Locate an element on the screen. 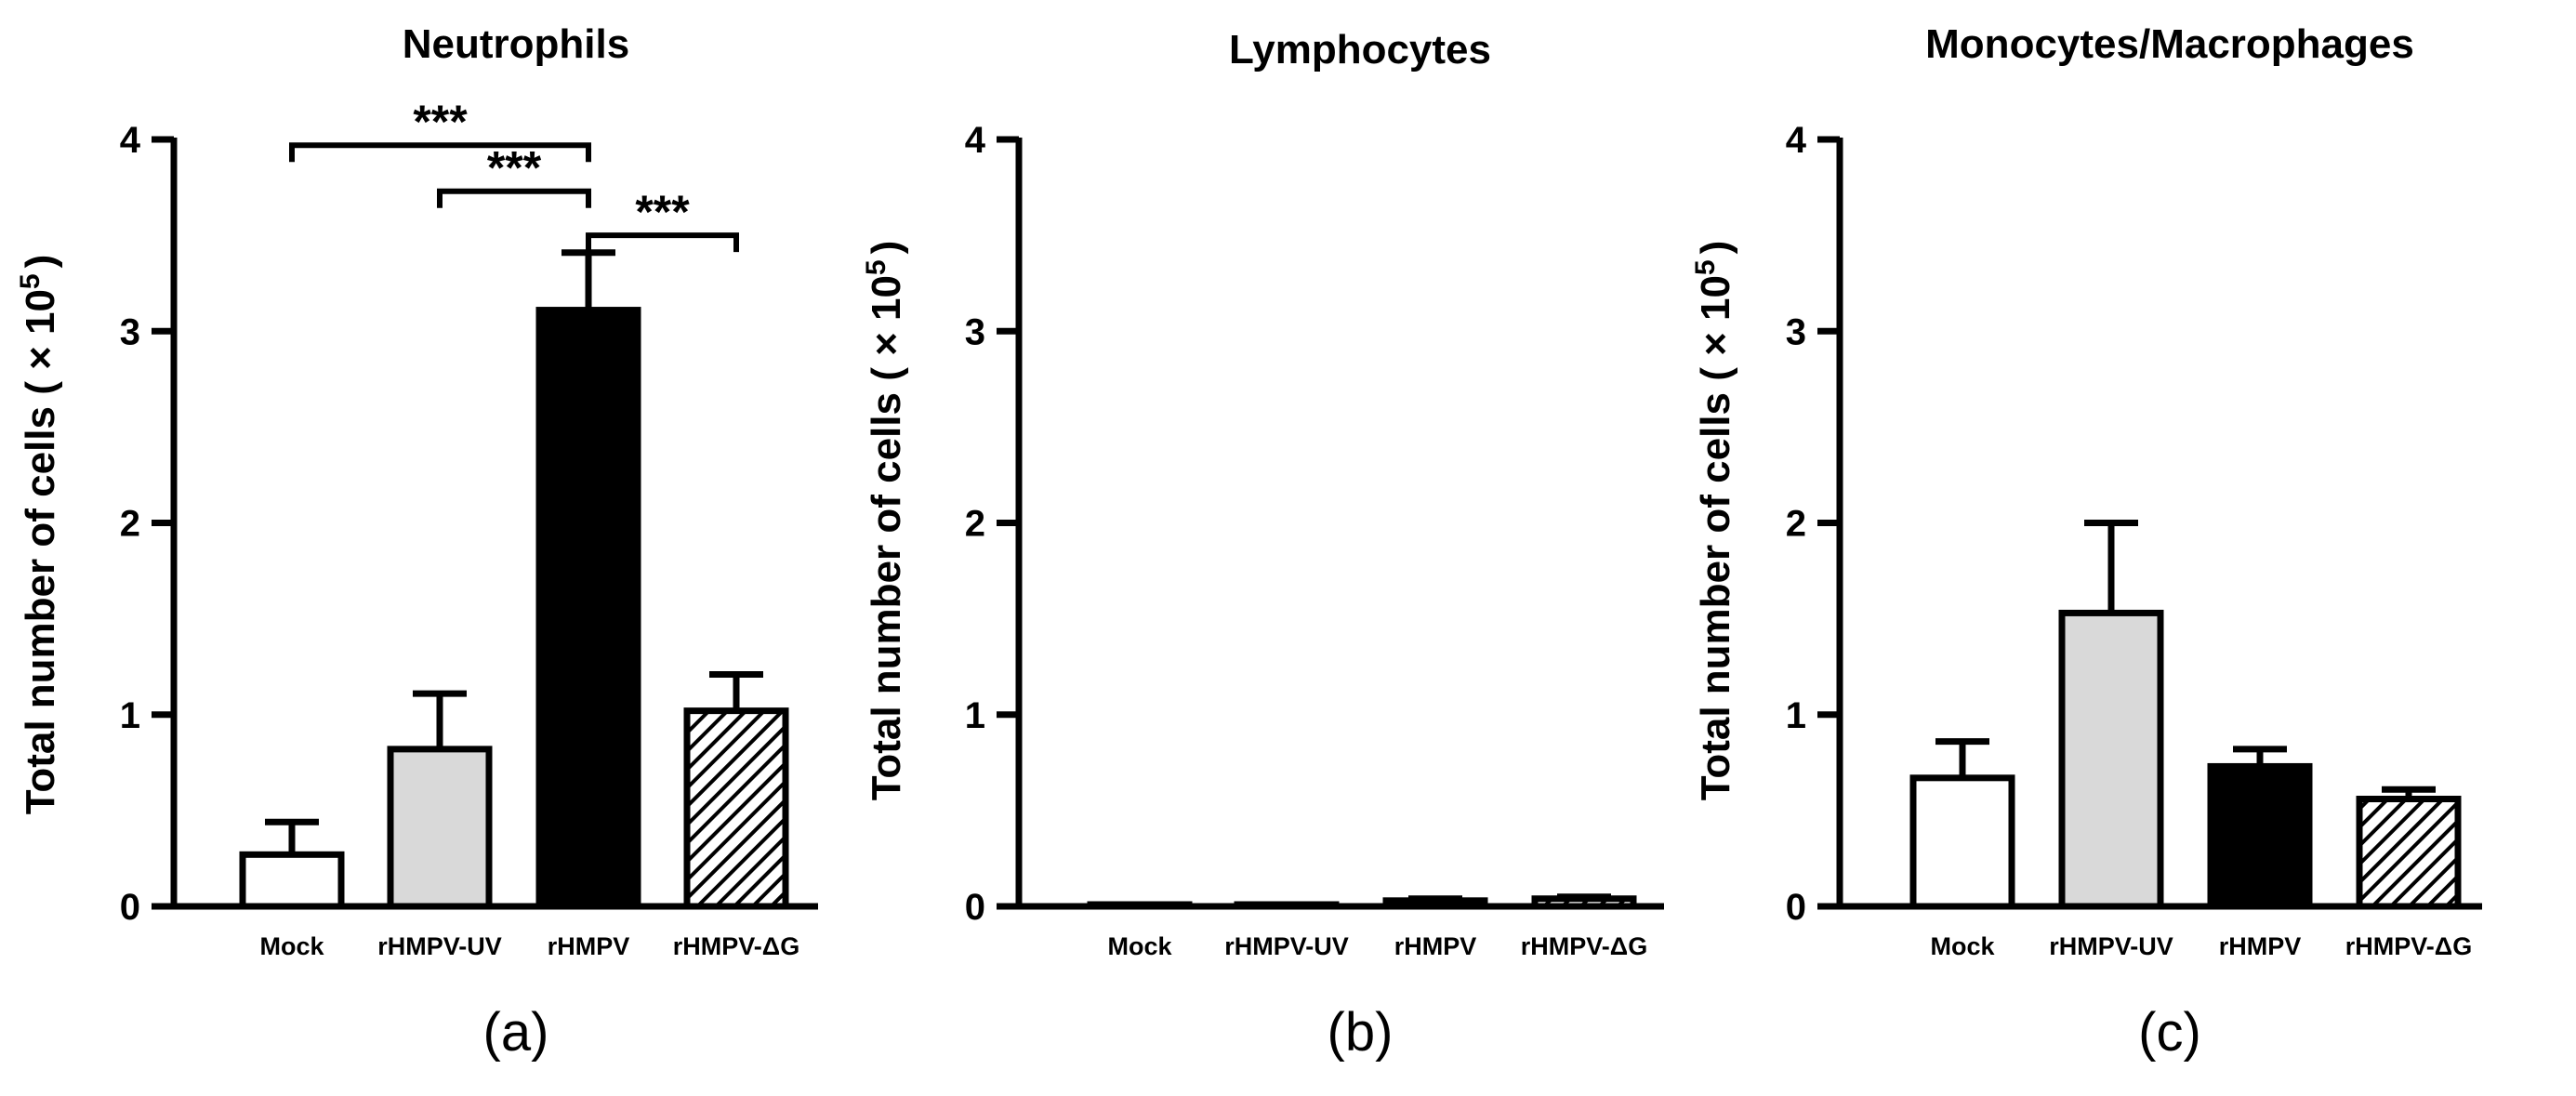 The width and height of the screenshot is (2576, 1096). panel-label: (c) is located at coordinates (2169, 1032).